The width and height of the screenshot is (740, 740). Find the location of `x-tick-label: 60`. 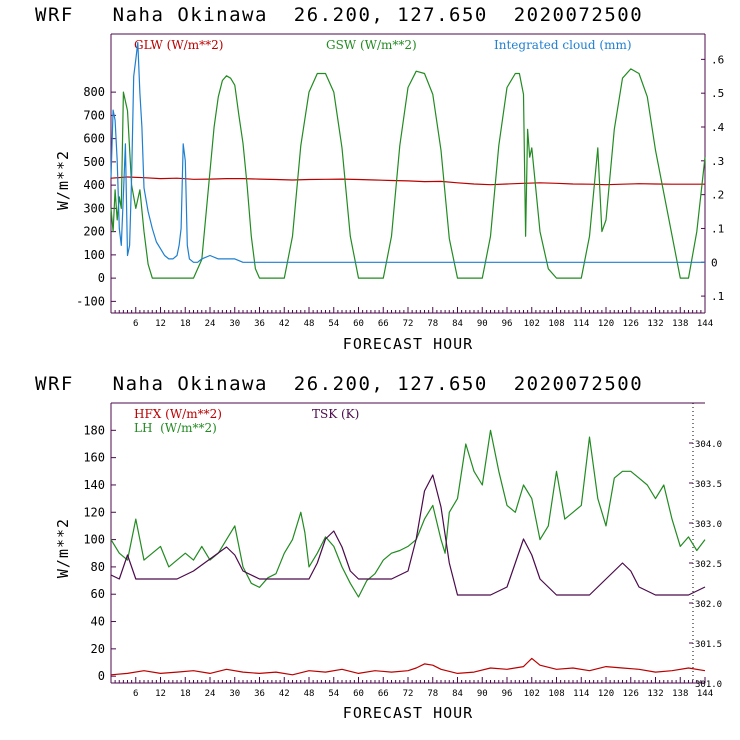

x-tick-label: 60 is located at coordinates (358, 324).